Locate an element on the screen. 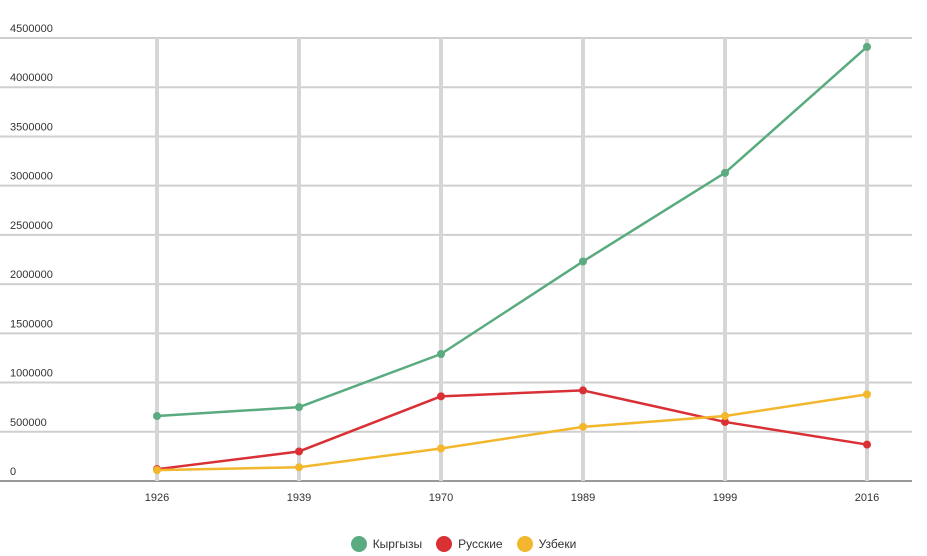 This screenshot has width=927, height=556. legend-item: Русские is located at coordinates (469, 544).